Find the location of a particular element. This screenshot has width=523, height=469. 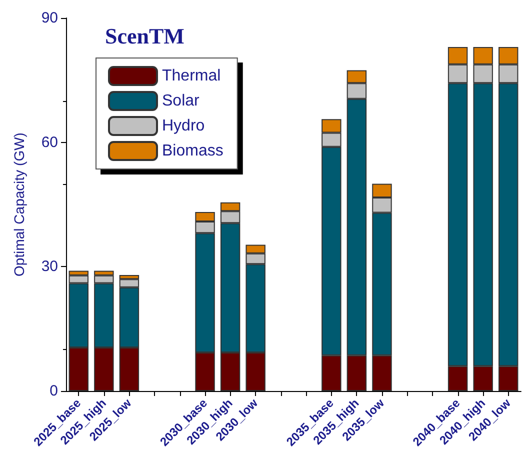

y-tick-label: 0 is located at coordinates (54, 391).